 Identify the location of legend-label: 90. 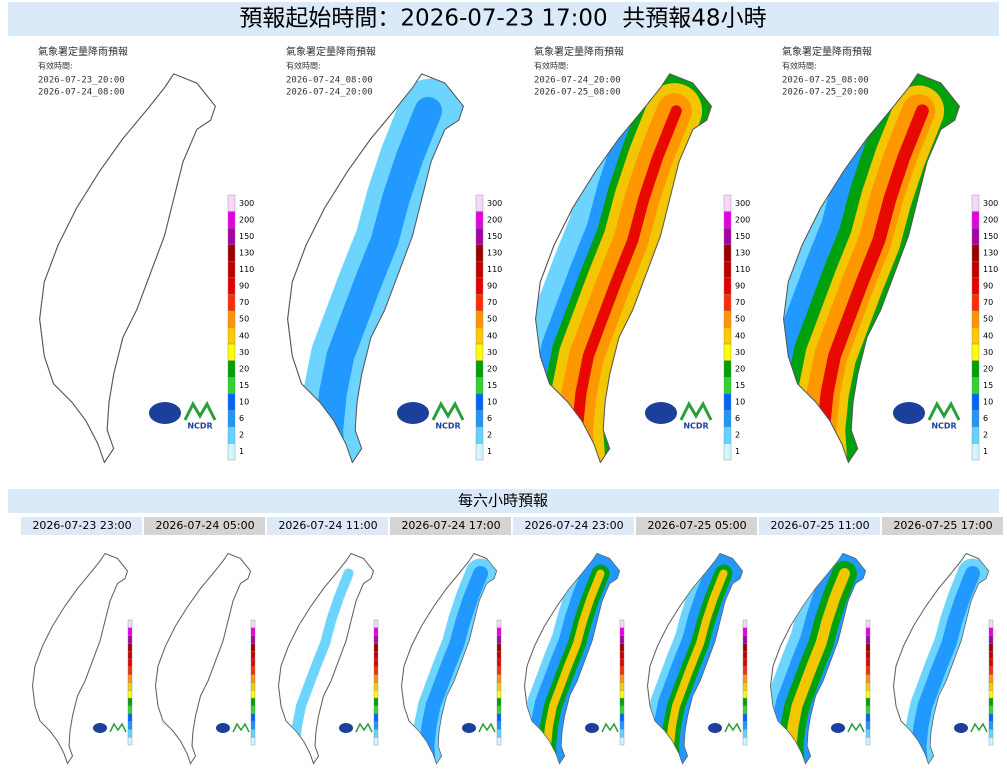
(988, 286).